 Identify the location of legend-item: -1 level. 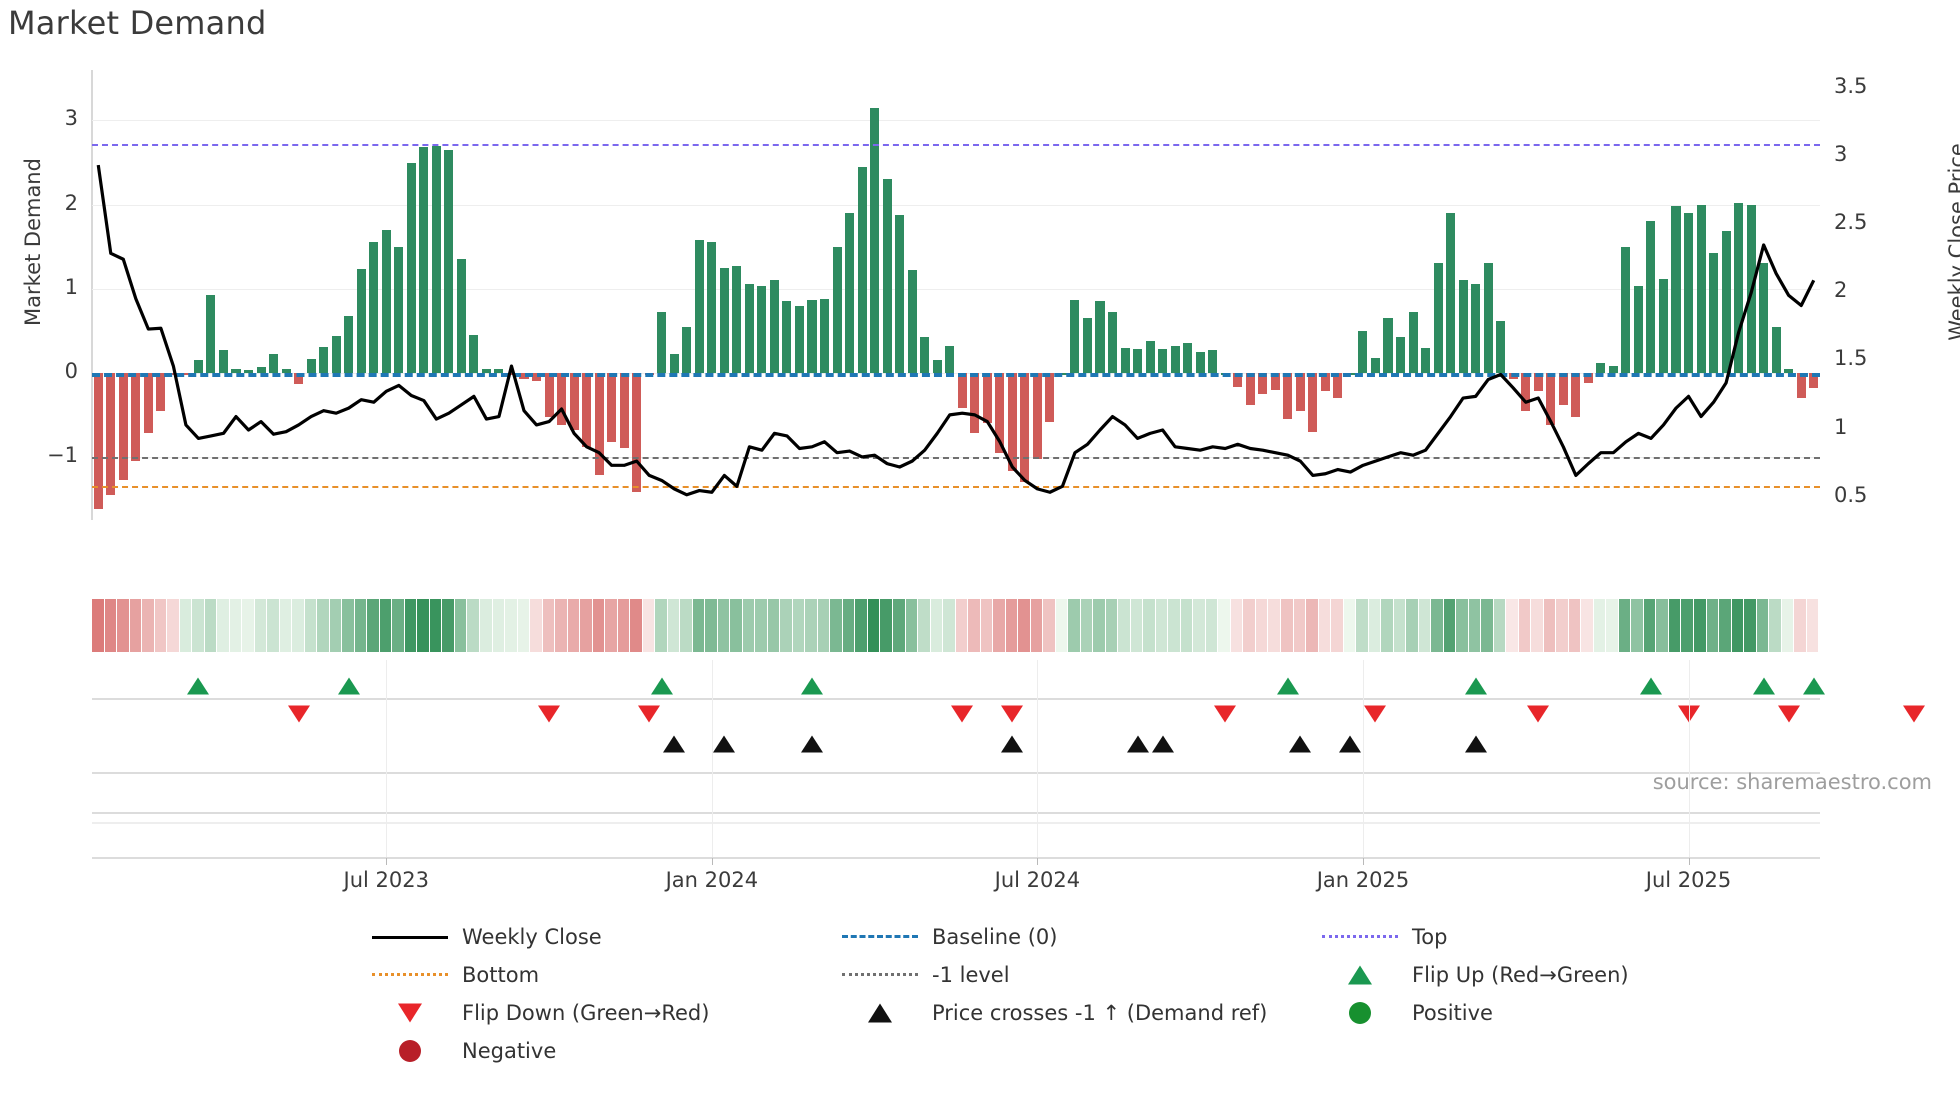
(1082, 975).